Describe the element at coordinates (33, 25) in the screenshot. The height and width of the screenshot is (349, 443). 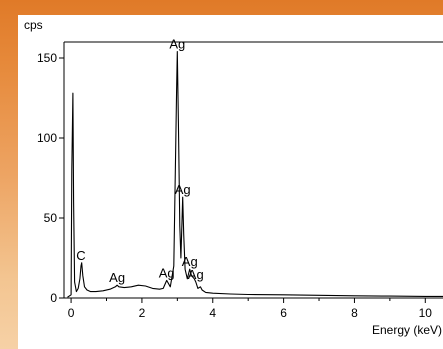
I see `y-axis-title: cps` at that location.